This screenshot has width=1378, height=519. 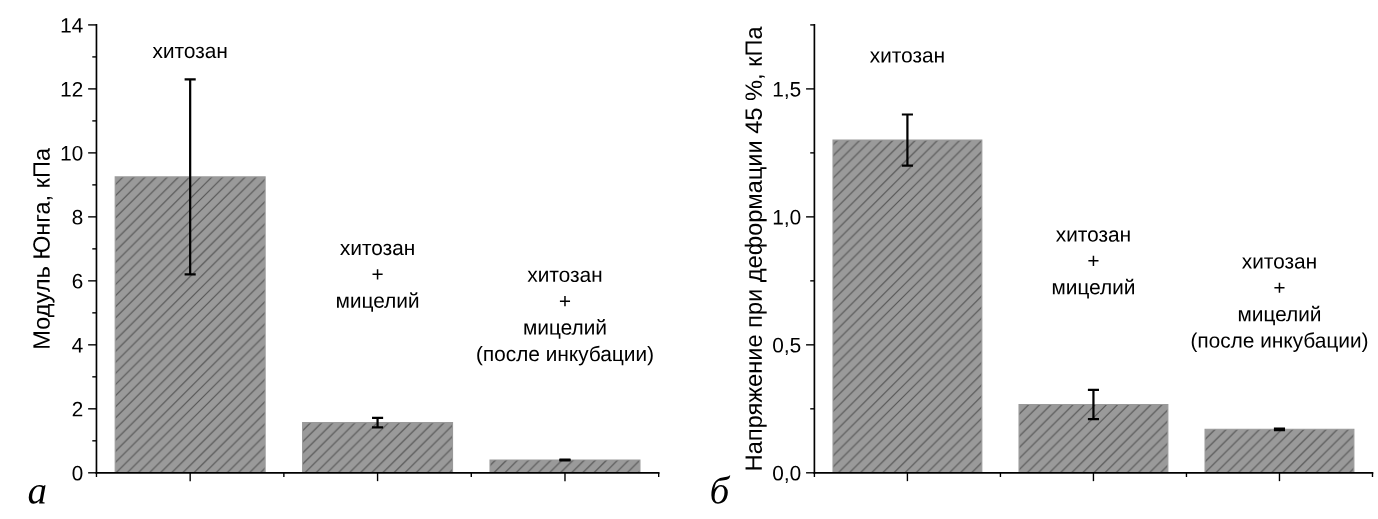 I want to click on y-tick-label: 0, so click(x=77, y=473).